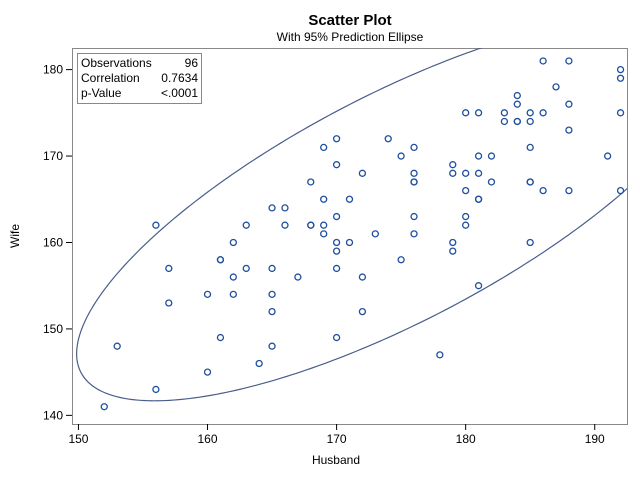  I want to click on stat-label-p-value: p-Value, so click(101, 93).